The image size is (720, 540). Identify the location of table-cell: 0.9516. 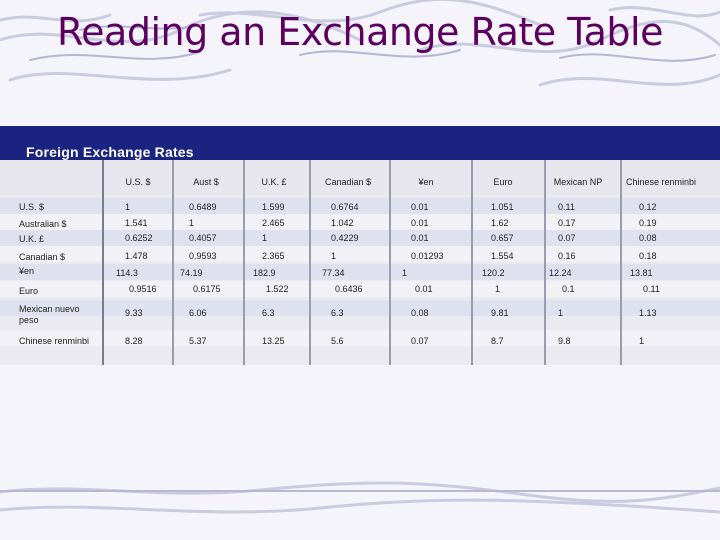
(143, 289).